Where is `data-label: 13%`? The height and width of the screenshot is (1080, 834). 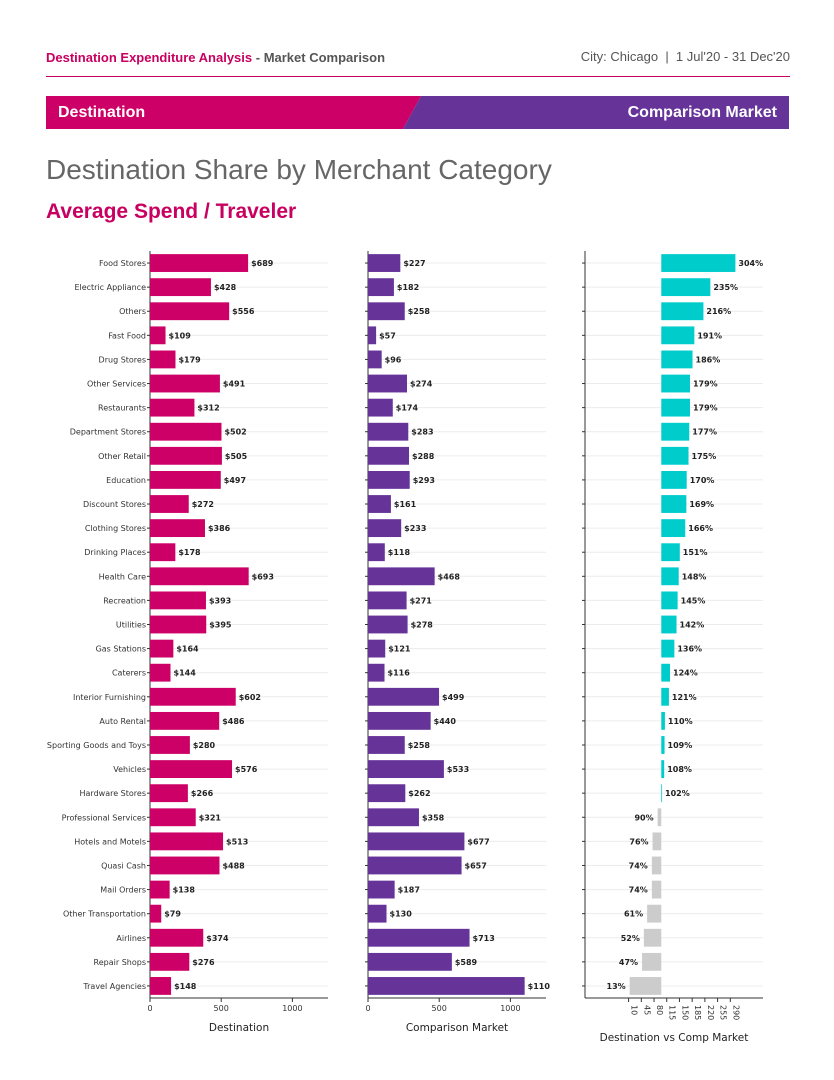
data-label: 13% is located at coordinates (616, 986).